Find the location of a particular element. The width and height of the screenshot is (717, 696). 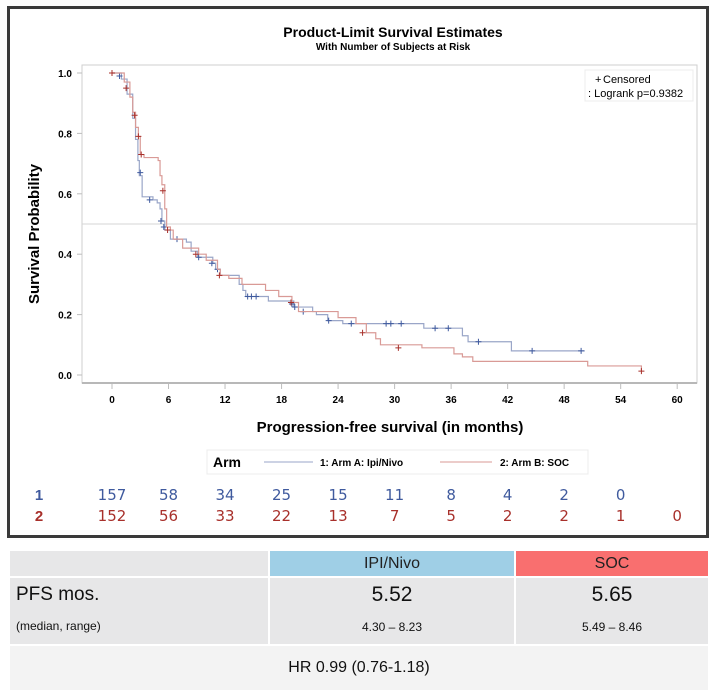

table-row-hazard-ratio: HR 0.99 (0.76-1.18) is located at coordinates (359, 668).